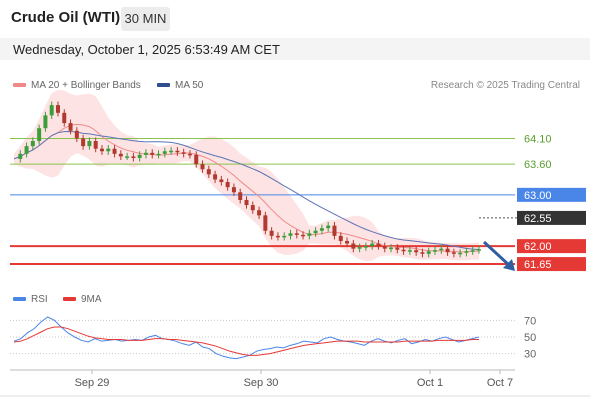  What do you see at coordinates (505, 85) in the screenshot?
I see `research-credit: Research © 2025 Trading Central` at bounding box center [505, 85].